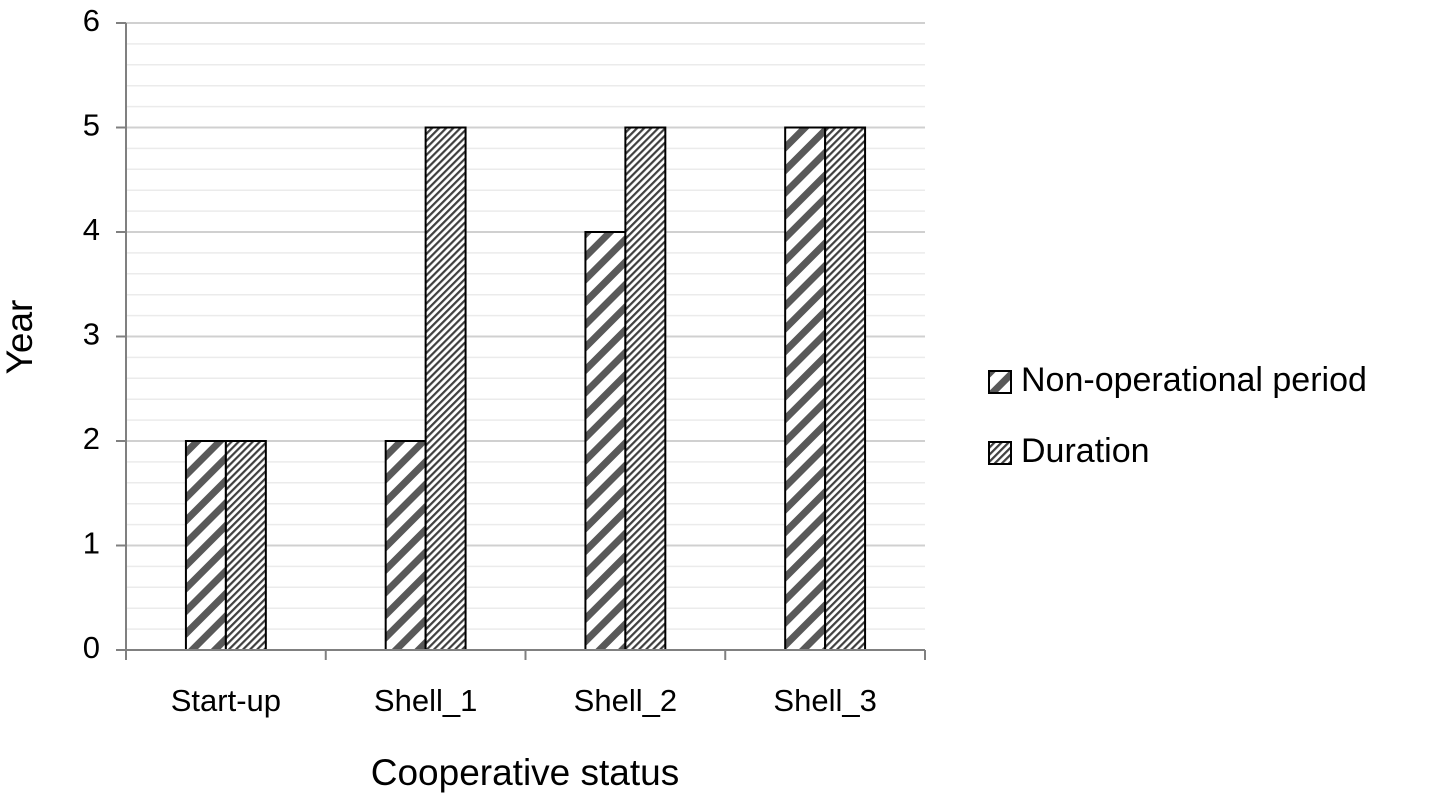 Image resolution: width=1441 pixels, height=804 pixels. I want to click on y-tick-label: 2, so click(91, 438).